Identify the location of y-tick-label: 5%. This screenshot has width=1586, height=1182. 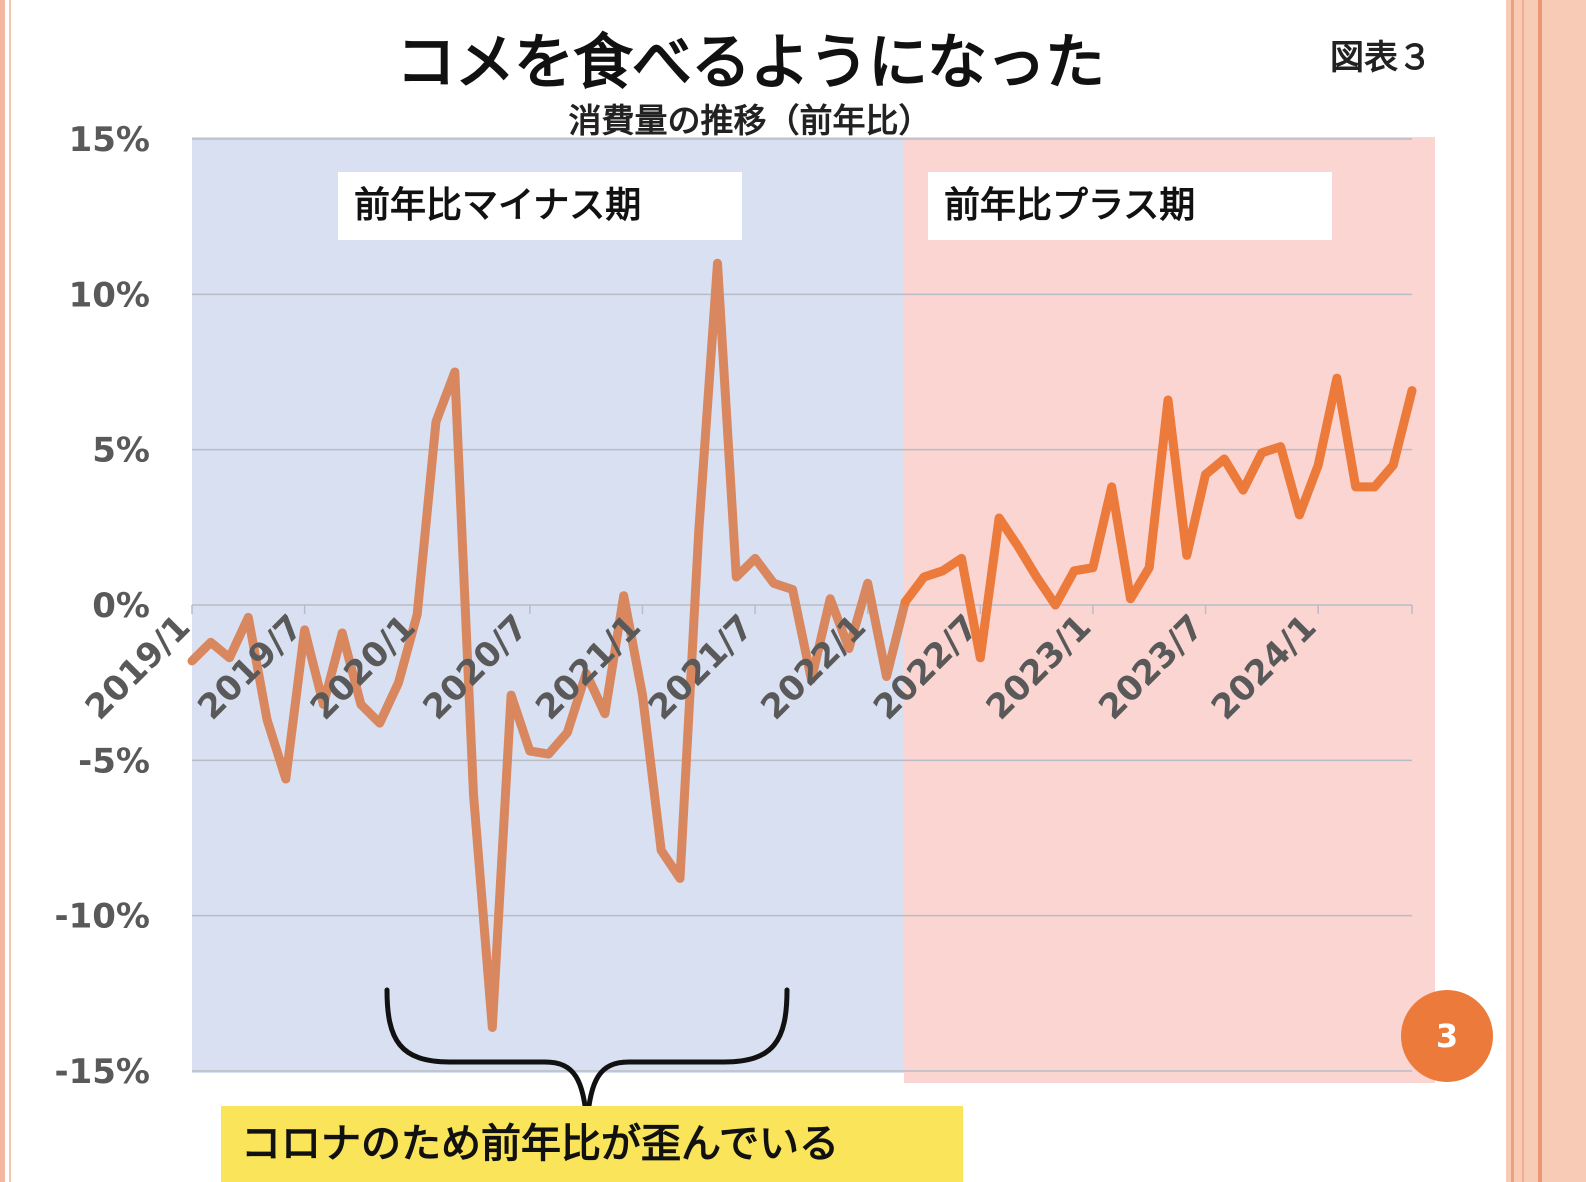
(121, 451).